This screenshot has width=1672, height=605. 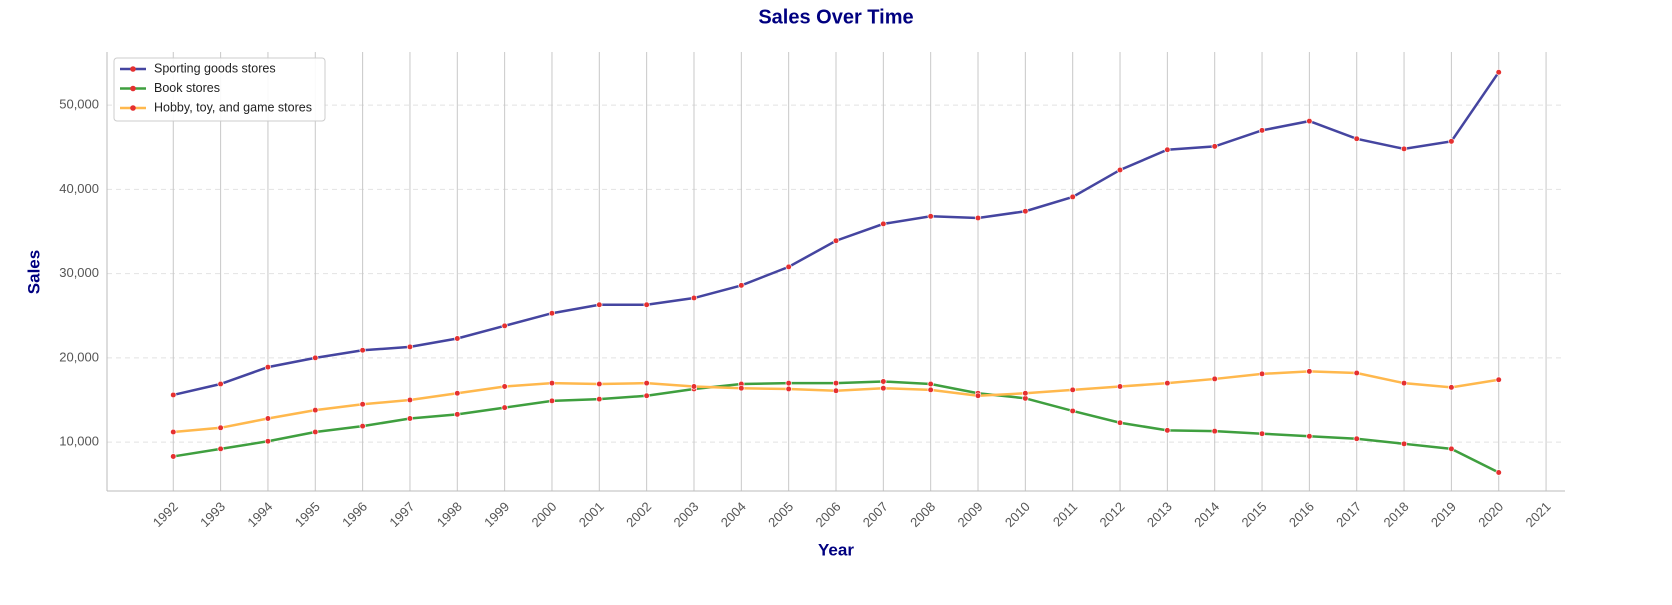 What do you see at coordinates (449, 514) in the screenshot?
I see `x-tick-label: 1998` at bounding box center [449, 514].